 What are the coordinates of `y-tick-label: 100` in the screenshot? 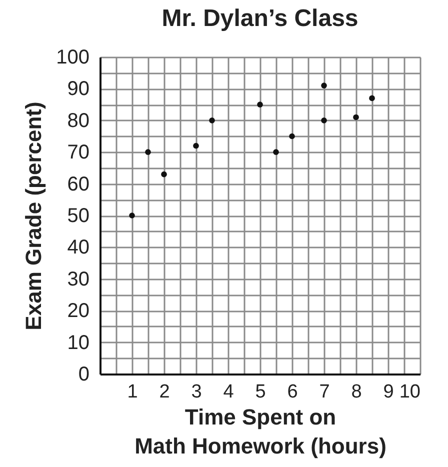 It's located at (73, 57).